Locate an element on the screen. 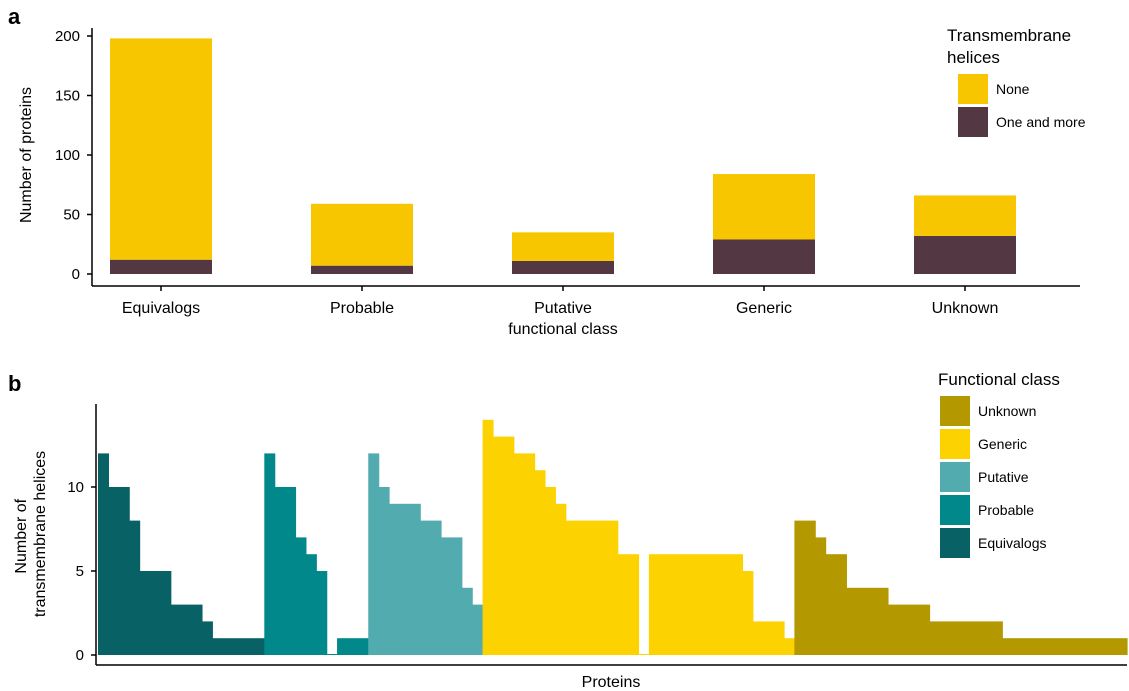 The height and width of the screenshot is (691, 1129). b-y-tick-label-5: 5 is located at coordinates (80, 571).